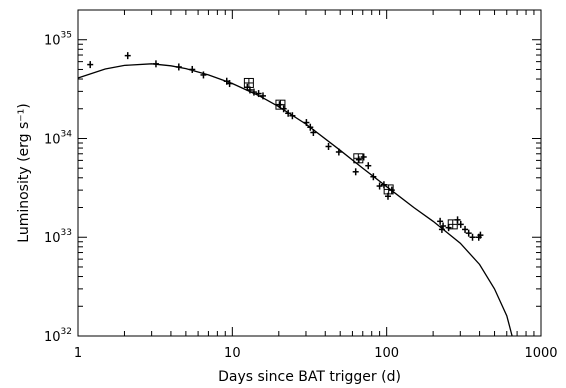 This screenshot has width=566, height=388. Describe the element at coordinates (58, 336) in the screenshot. I see `y-tick-label: 1032` at that location.